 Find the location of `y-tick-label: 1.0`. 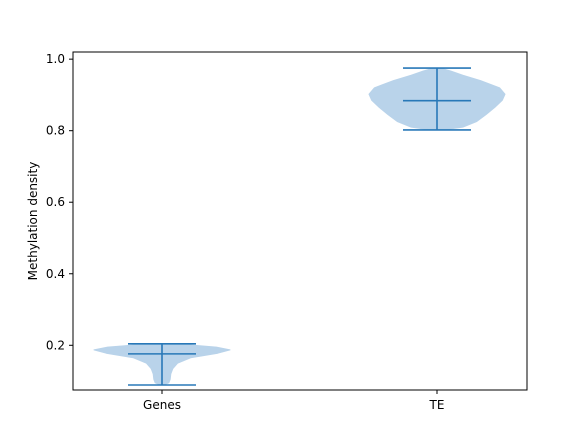

y-tick-label: 1.0 is located at coordinates (55, 59).